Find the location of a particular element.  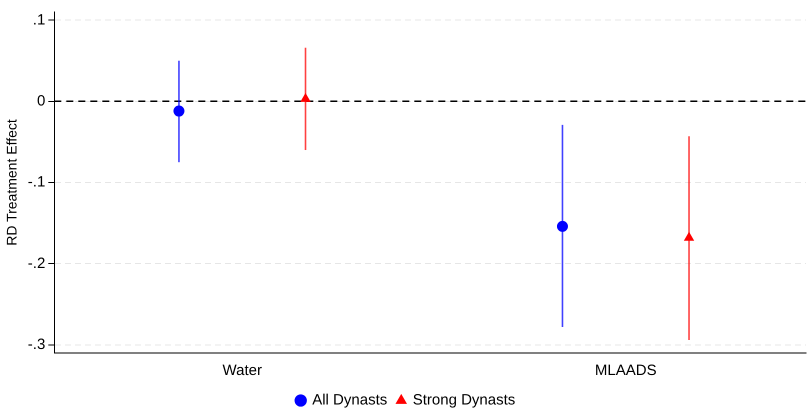

legend-label: All Dynasts is located at coordinates (350, 400).